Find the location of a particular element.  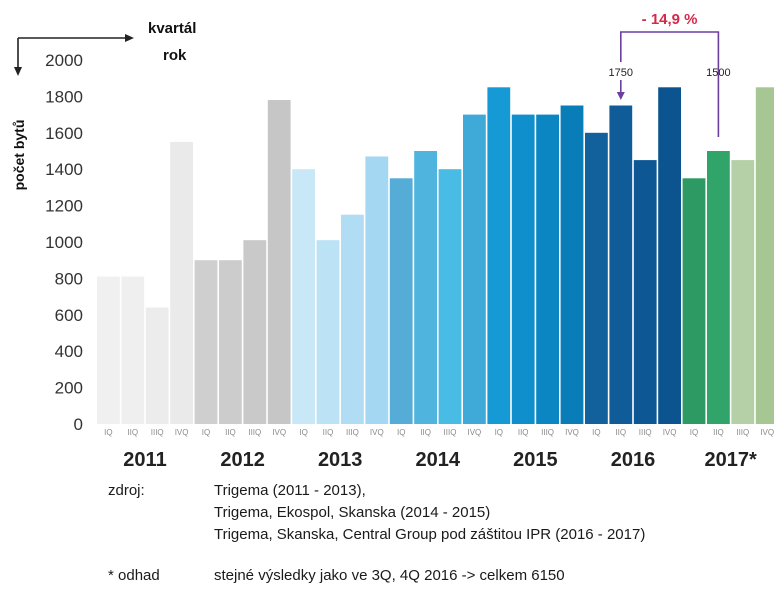

estimate-label: * odhad is located at coordinates (134, 575).